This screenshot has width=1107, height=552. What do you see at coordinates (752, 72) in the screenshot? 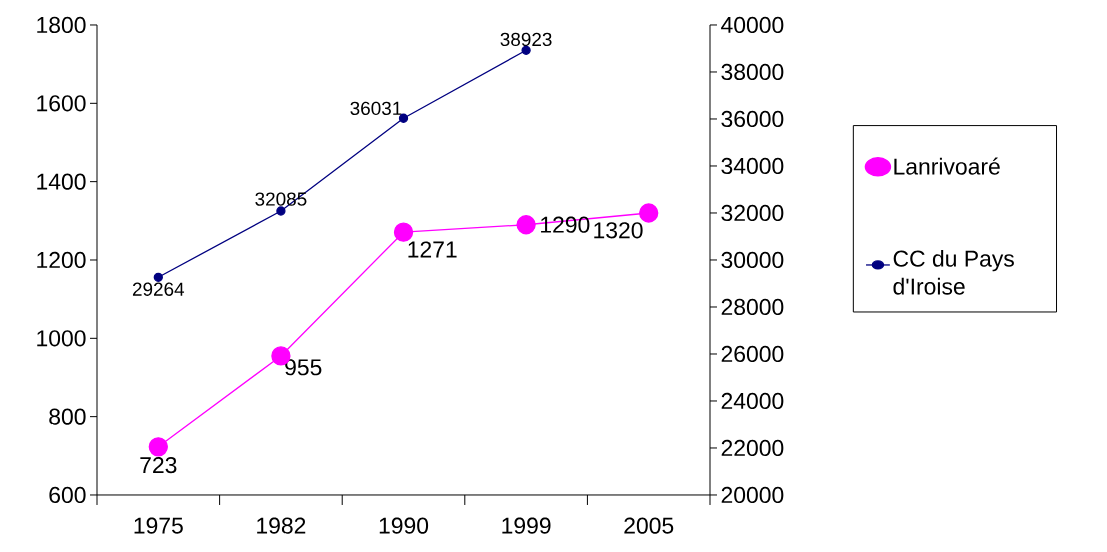
I see `y2-tick-label: 38000` at bounding box center [752, 72].